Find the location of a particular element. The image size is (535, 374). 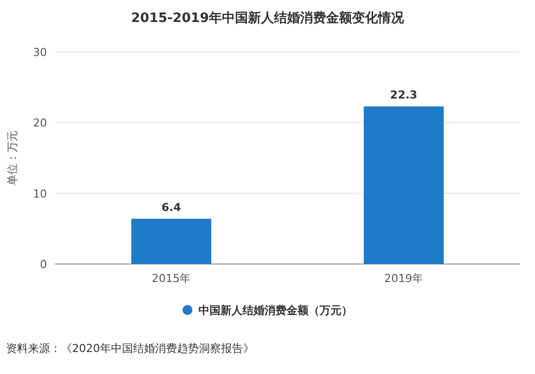

y-tick-label: 20 is located at coordinates (40, 123).